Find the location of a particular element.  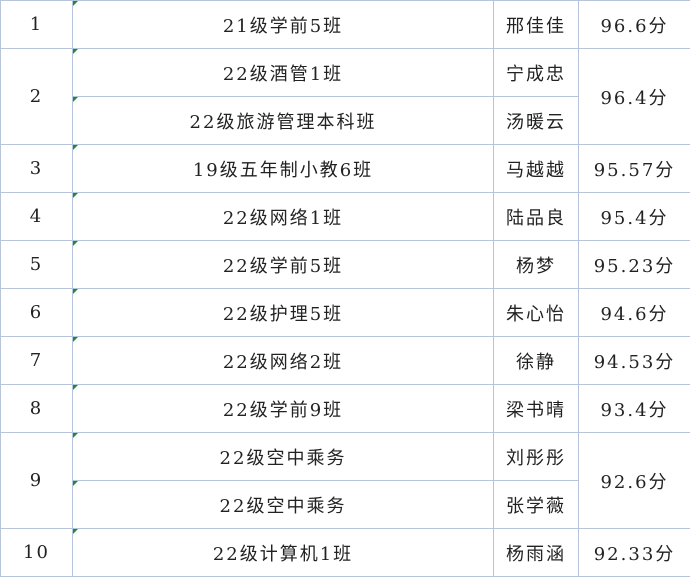

score-cell: 94.53分 is located at coordinates (634, 360).